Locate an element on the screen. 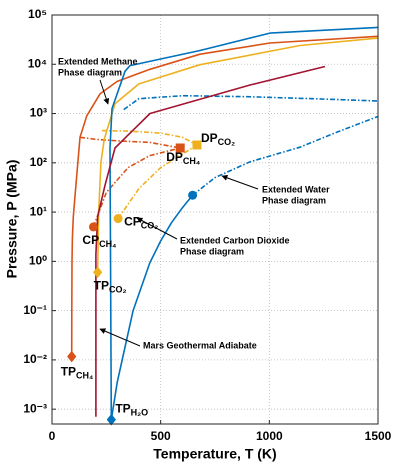 The height and width of the screenshot is (469, 400). y-tick-label: 10⁻² is located at coordinates (35, 359).